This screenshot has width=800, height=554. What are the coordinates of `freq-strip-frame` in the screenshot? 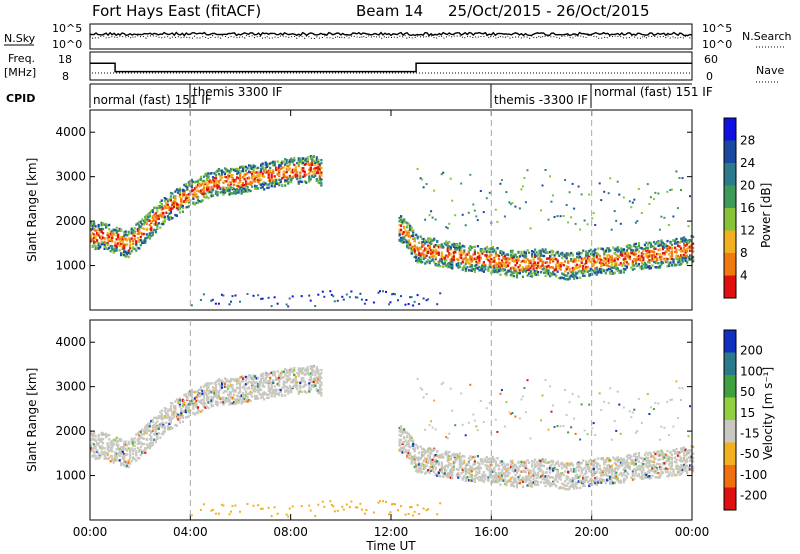 It's located at (391, 66).